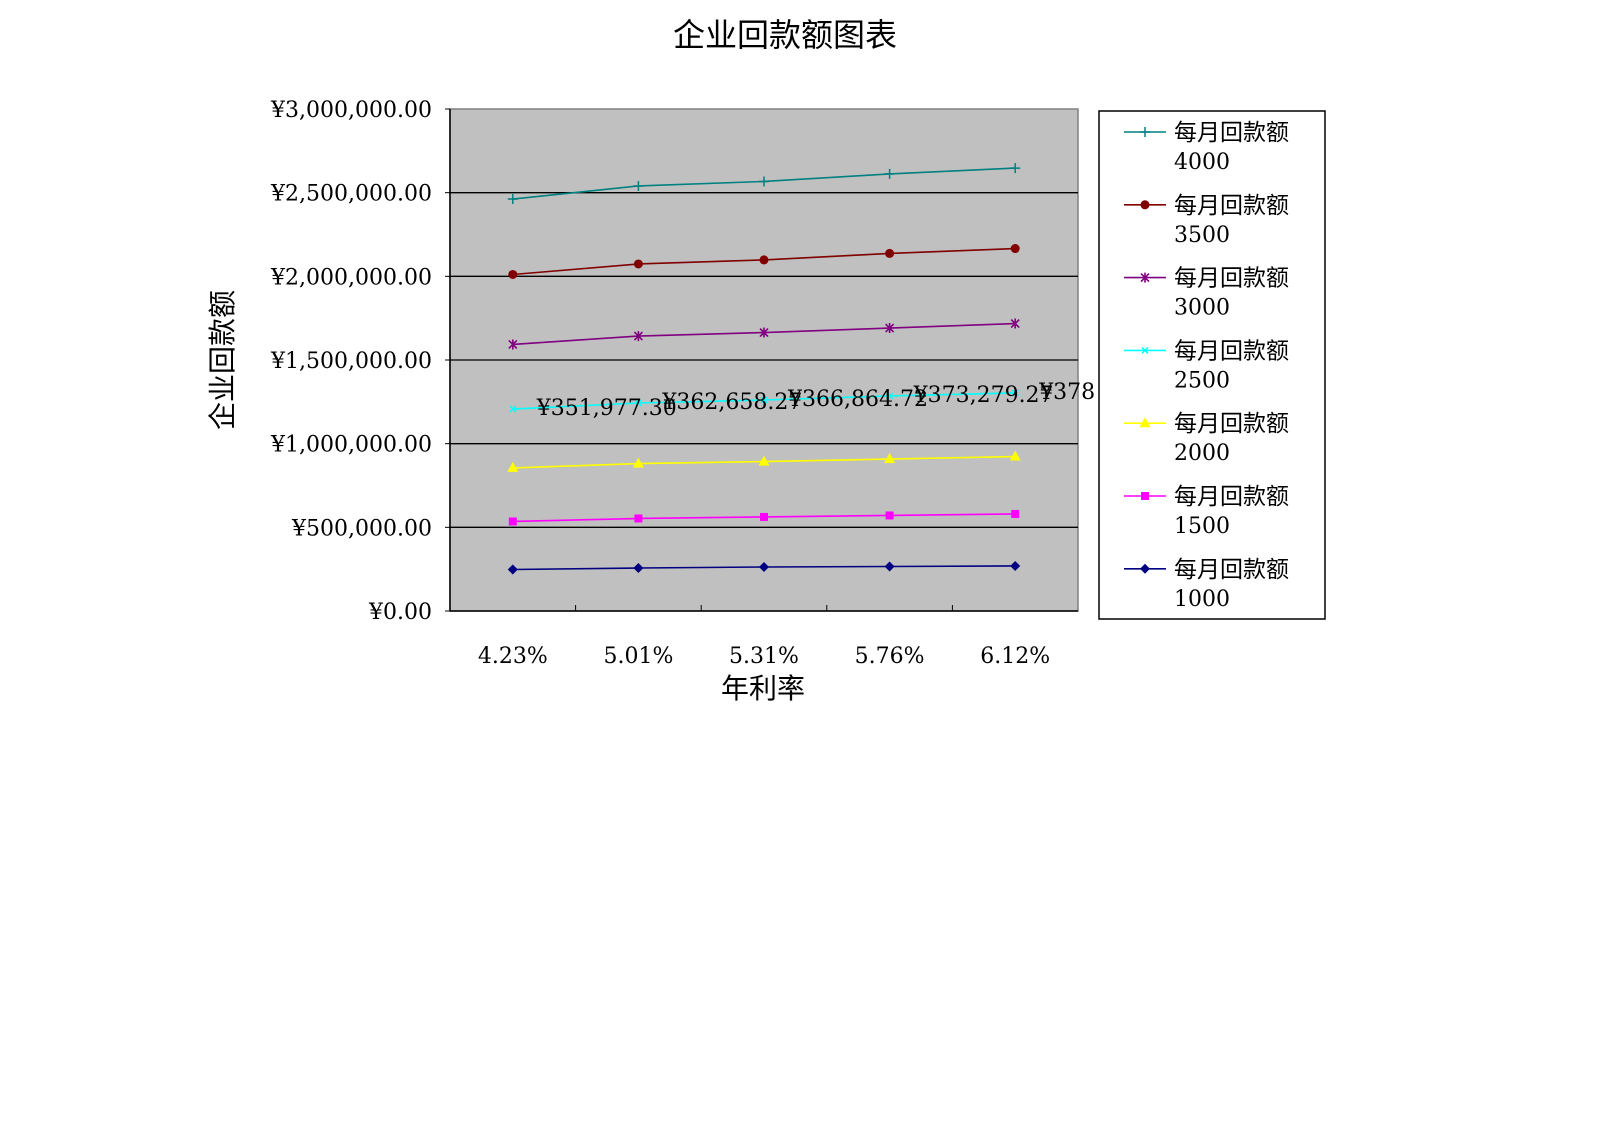  What do you see at coordinates (1202, 235) in the screenshot?
I see `legend-label-value: 3500` at bounding box center [1202, 235].